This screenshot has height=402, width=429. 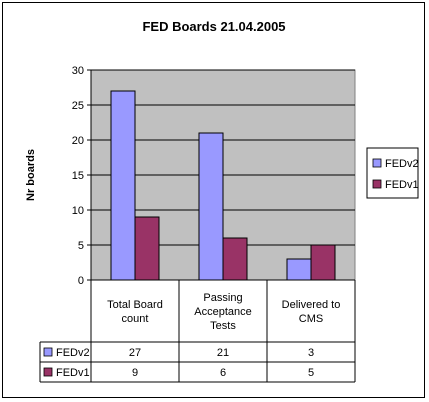 I want to click on legend-box, so click(x=392, y=173).